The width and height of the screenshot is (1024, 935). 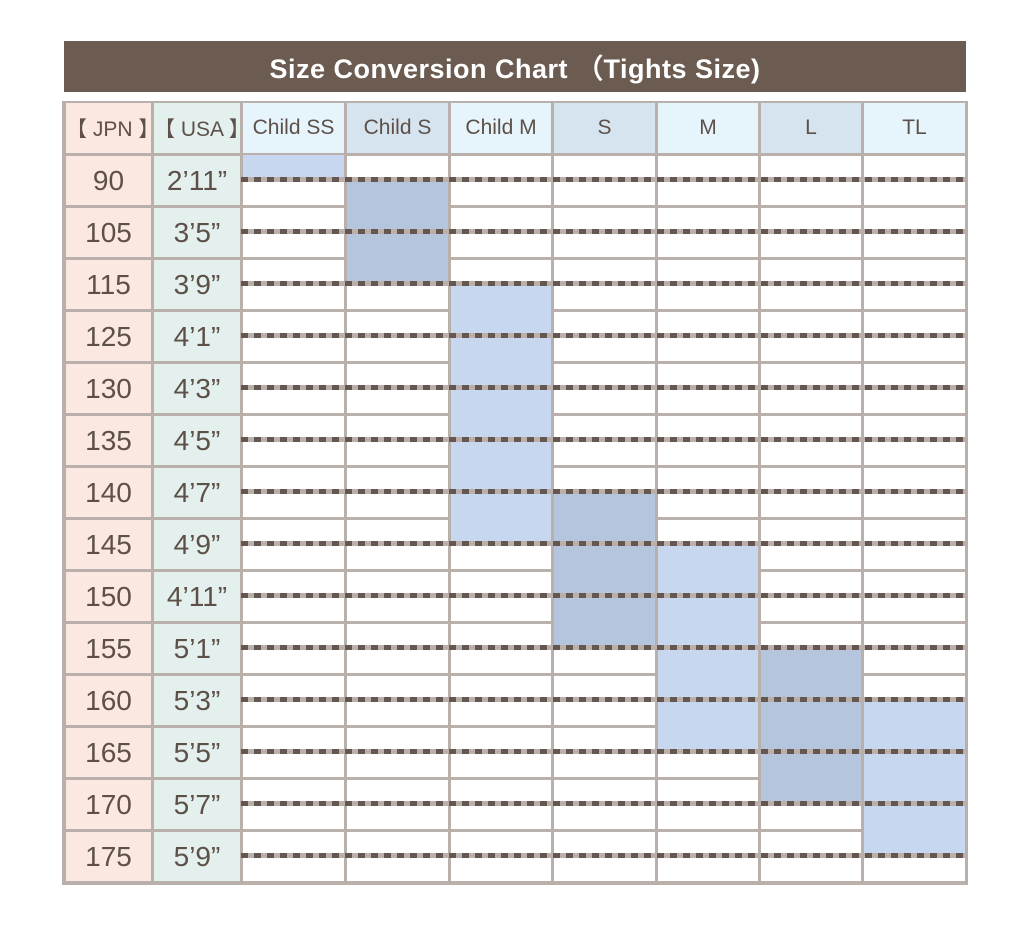 What do you see at coordinates (108, 544) in the screenshot?
I see `jpn-cell: 145` at bounding box center [108, 544].